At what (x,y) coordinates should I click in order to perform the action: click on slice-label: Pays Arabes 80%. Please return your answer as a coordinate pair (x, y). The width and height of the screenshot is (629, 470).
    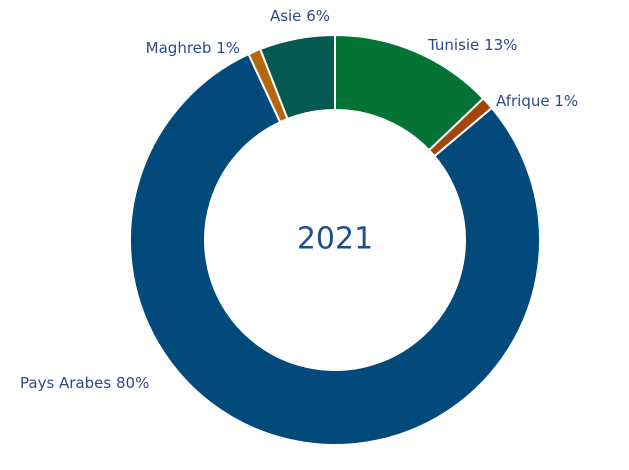
    Looking at the image, I should click on (84, 383).